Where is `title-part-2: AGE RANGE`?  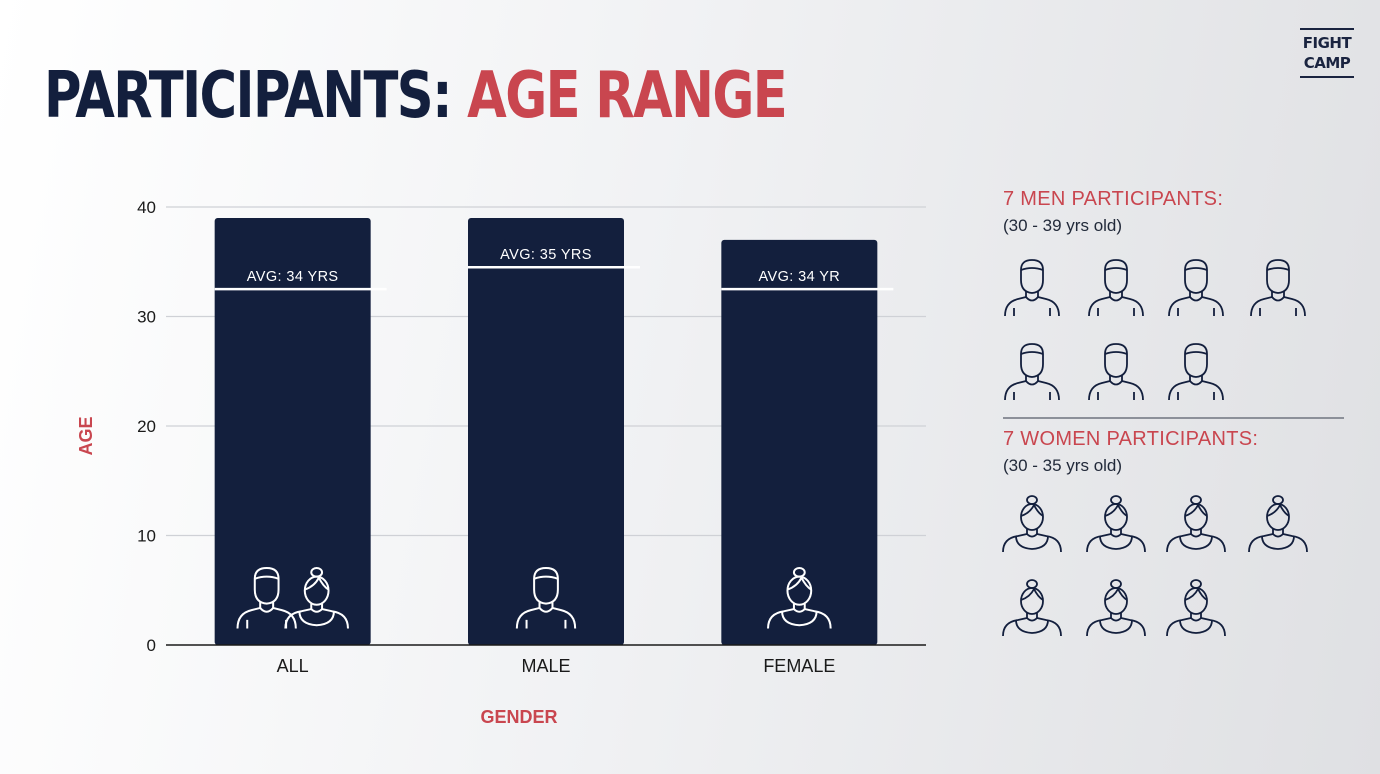
title-part-2: AGE RANGE is located at coordinates (627, 96).